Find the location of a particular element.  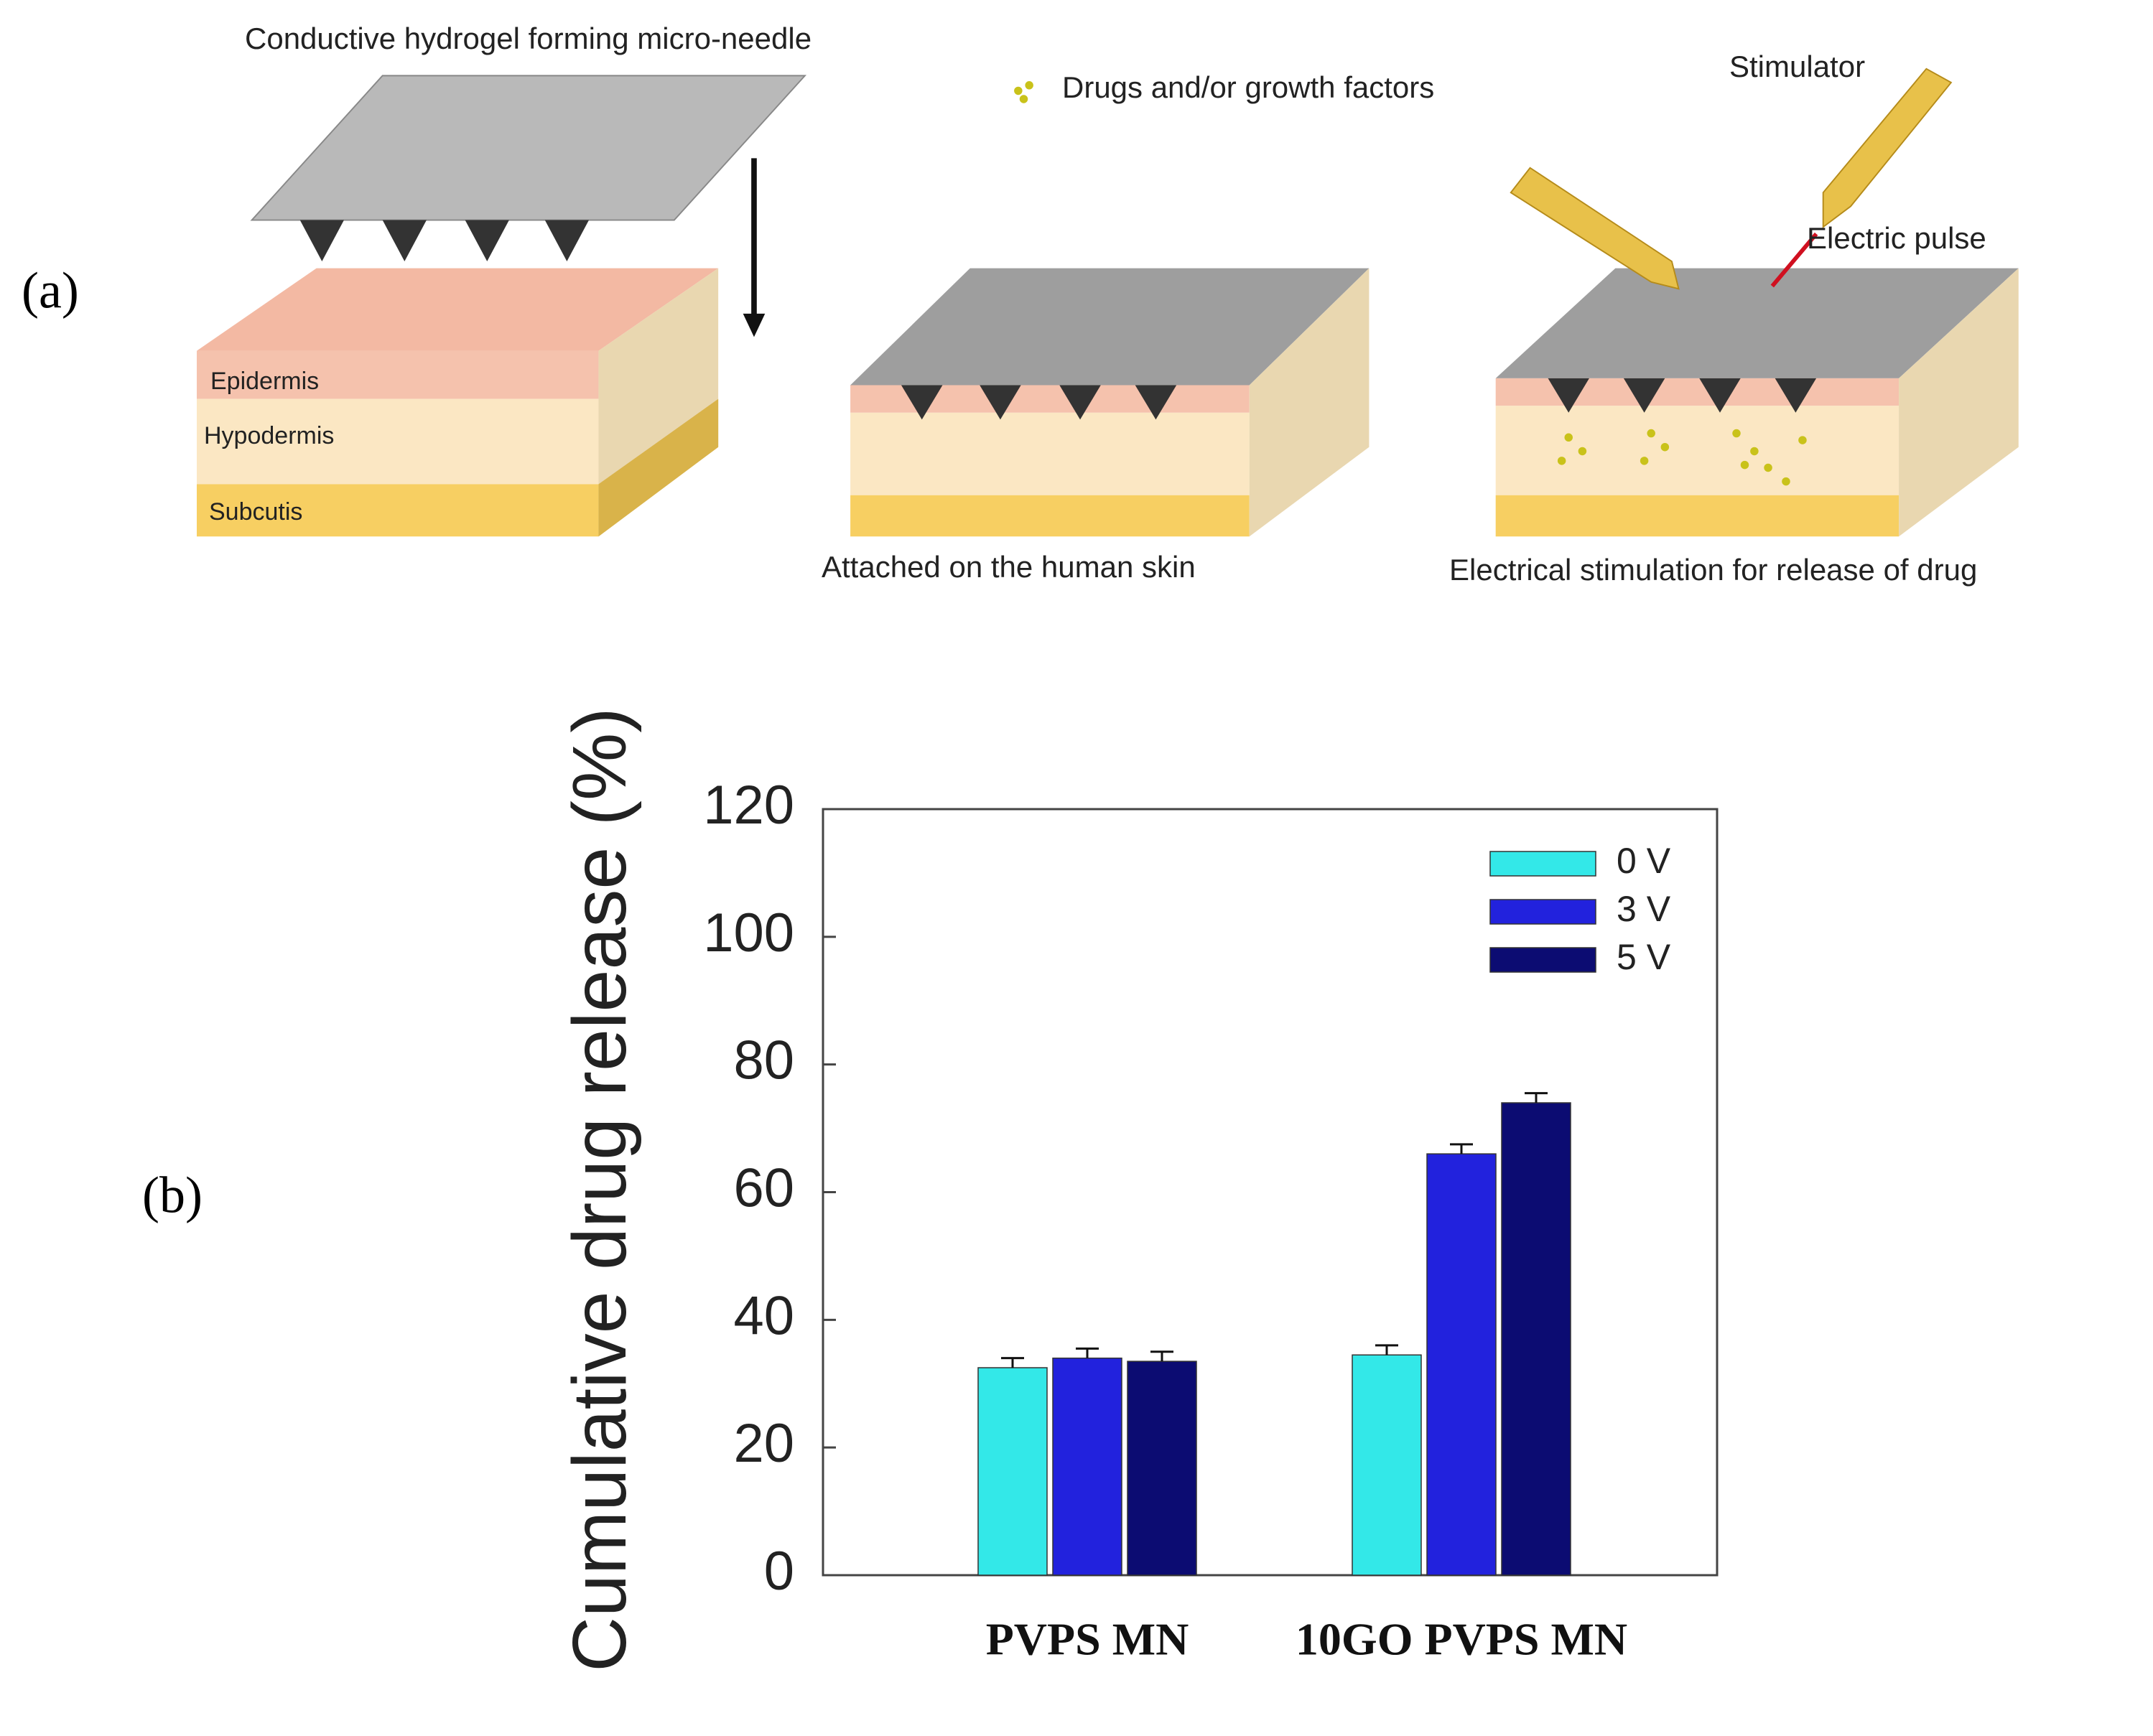

x-tick-label: 10GO PVPS MN is located at coordinates (1462, 1639).